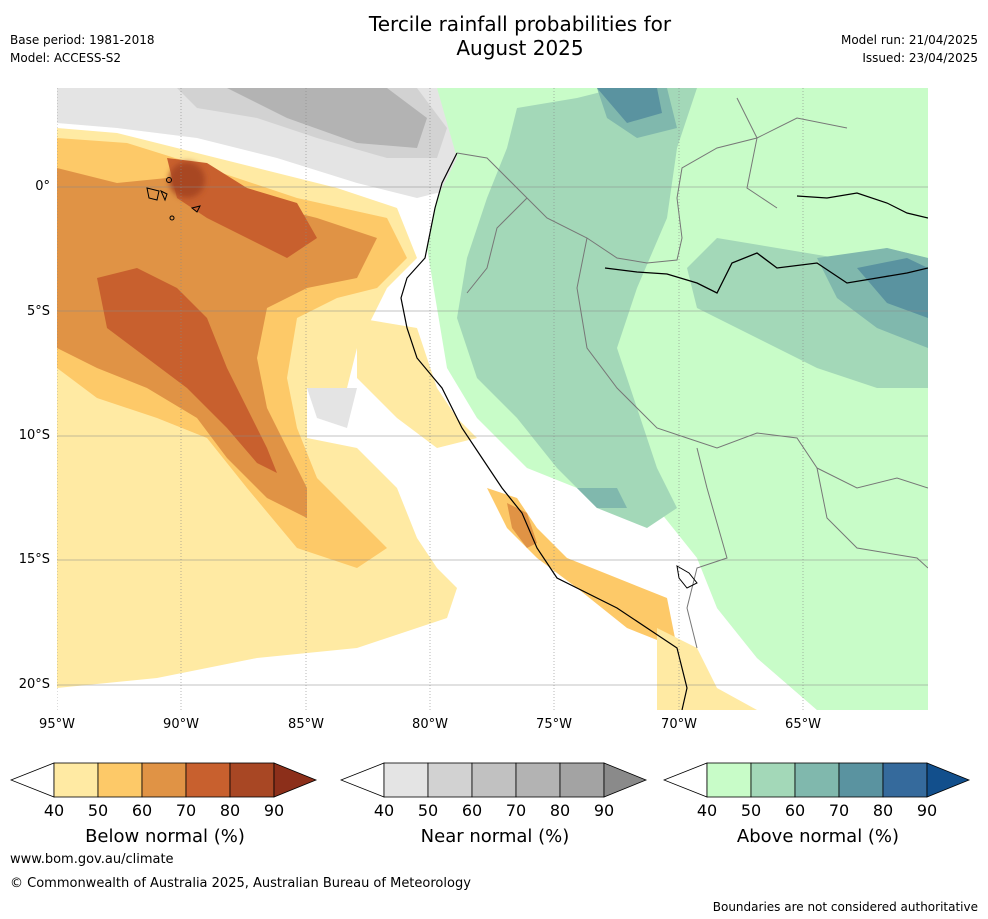 Image resolution: width=988 pixels, height=919 pixels. Describe the element at coordinates (92, 859) in the screenshot. I see `website-link: www.bom.gov.au/climate` at that location.